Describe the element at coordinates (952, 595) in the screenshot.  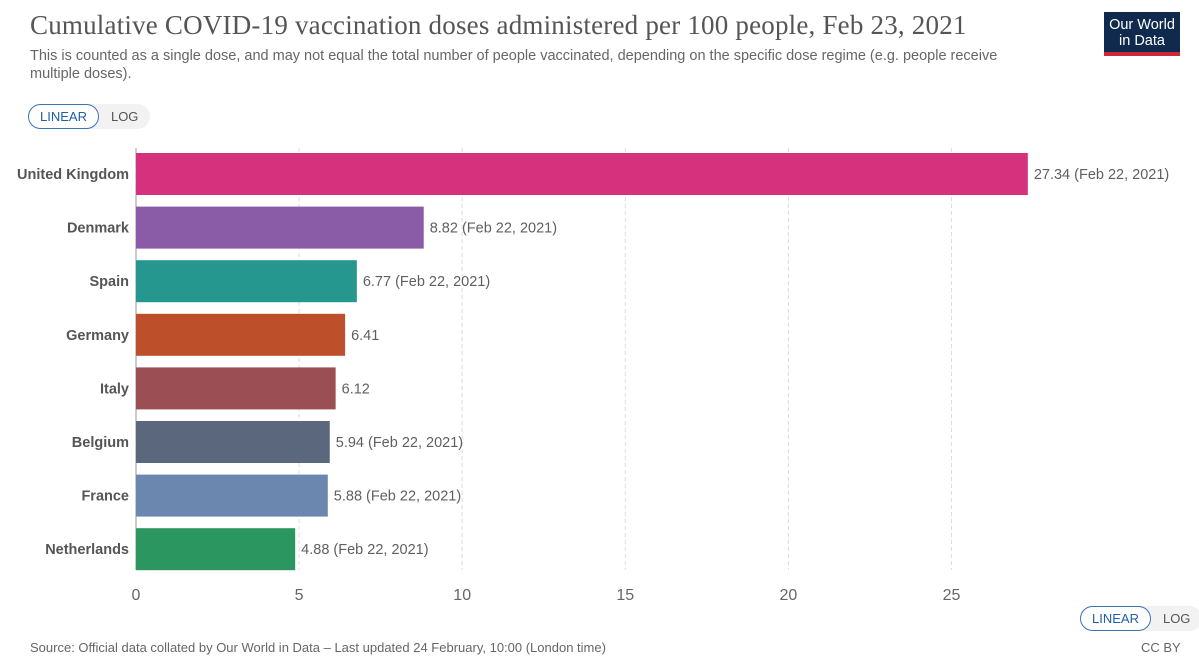
I see `x-tick-label: 25` at that location.